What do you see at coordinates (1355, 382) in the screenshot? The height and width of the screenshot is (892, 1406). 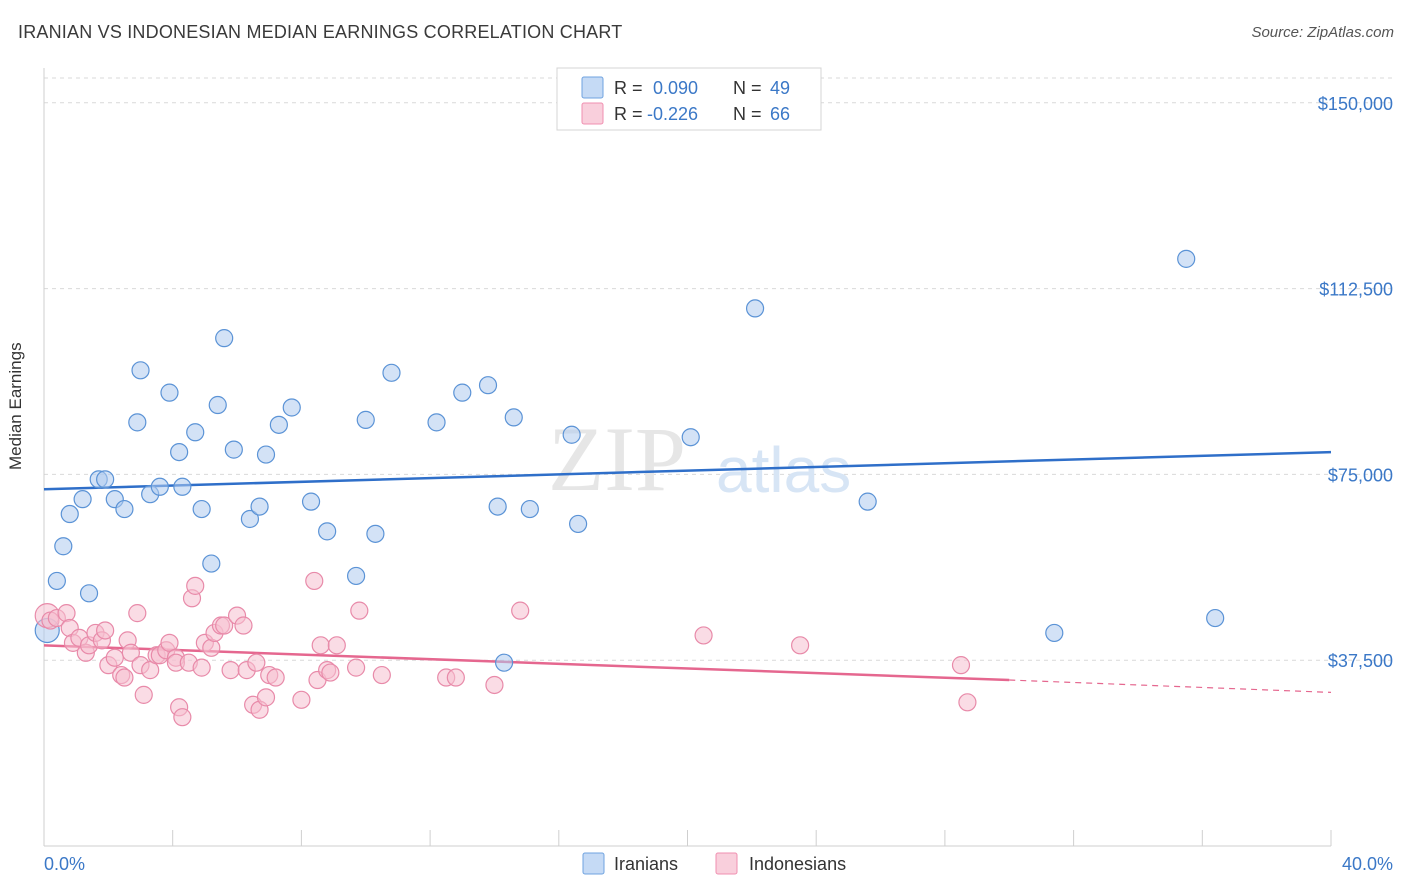 I see `y-tick-labels: $37,500 $75,000 $112,500 $150,000` at bounding box center [1355, 382].